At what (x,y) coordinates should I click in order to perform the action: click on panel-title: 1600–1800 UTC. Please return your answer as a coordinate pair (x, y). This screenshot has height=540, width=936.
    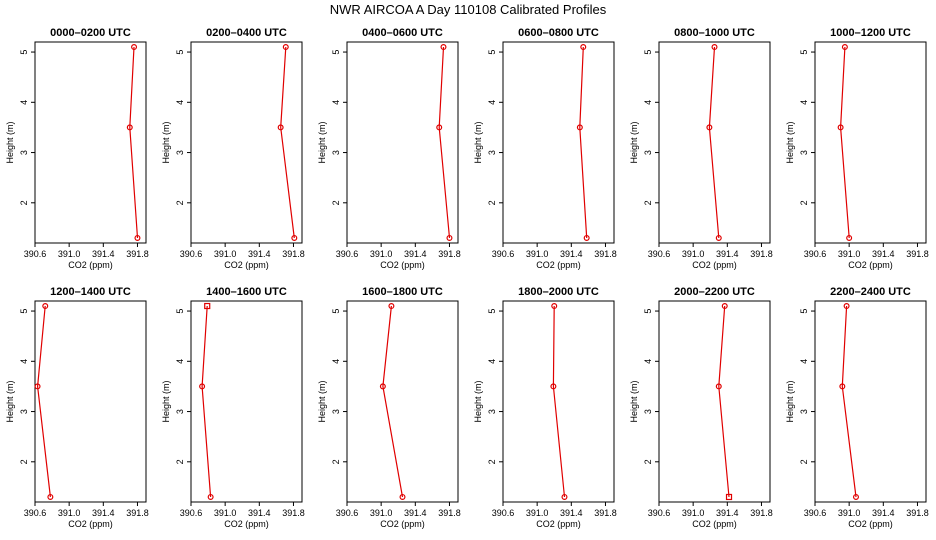
    Looking at the image, I should click on (402, 292).